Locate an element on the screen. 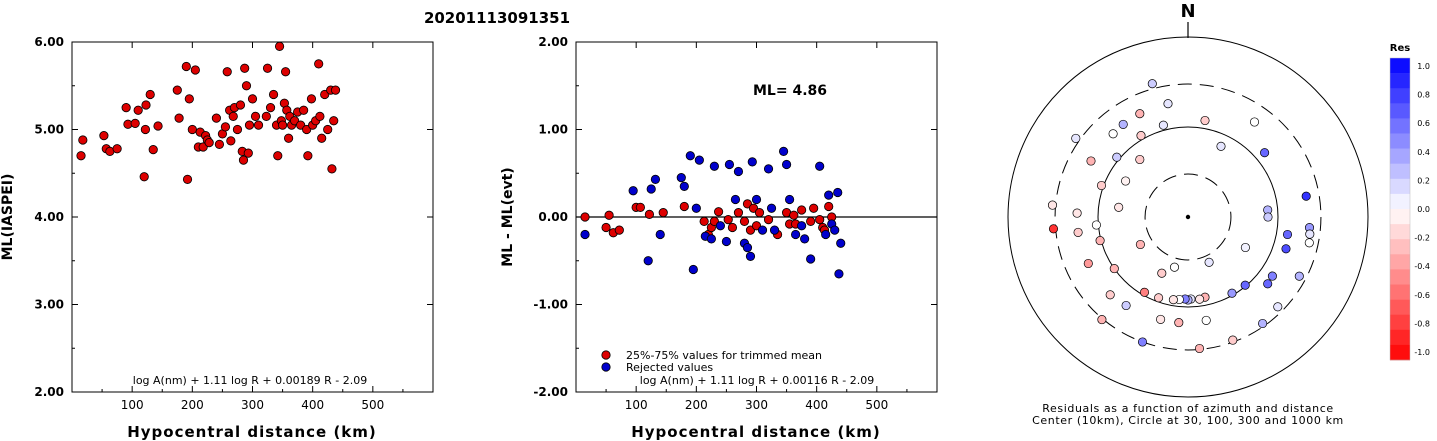 The width and height of the screenshot is (1437, 441). colorbar-tick-label: -1.0 is located at coordinates (1422, 352).